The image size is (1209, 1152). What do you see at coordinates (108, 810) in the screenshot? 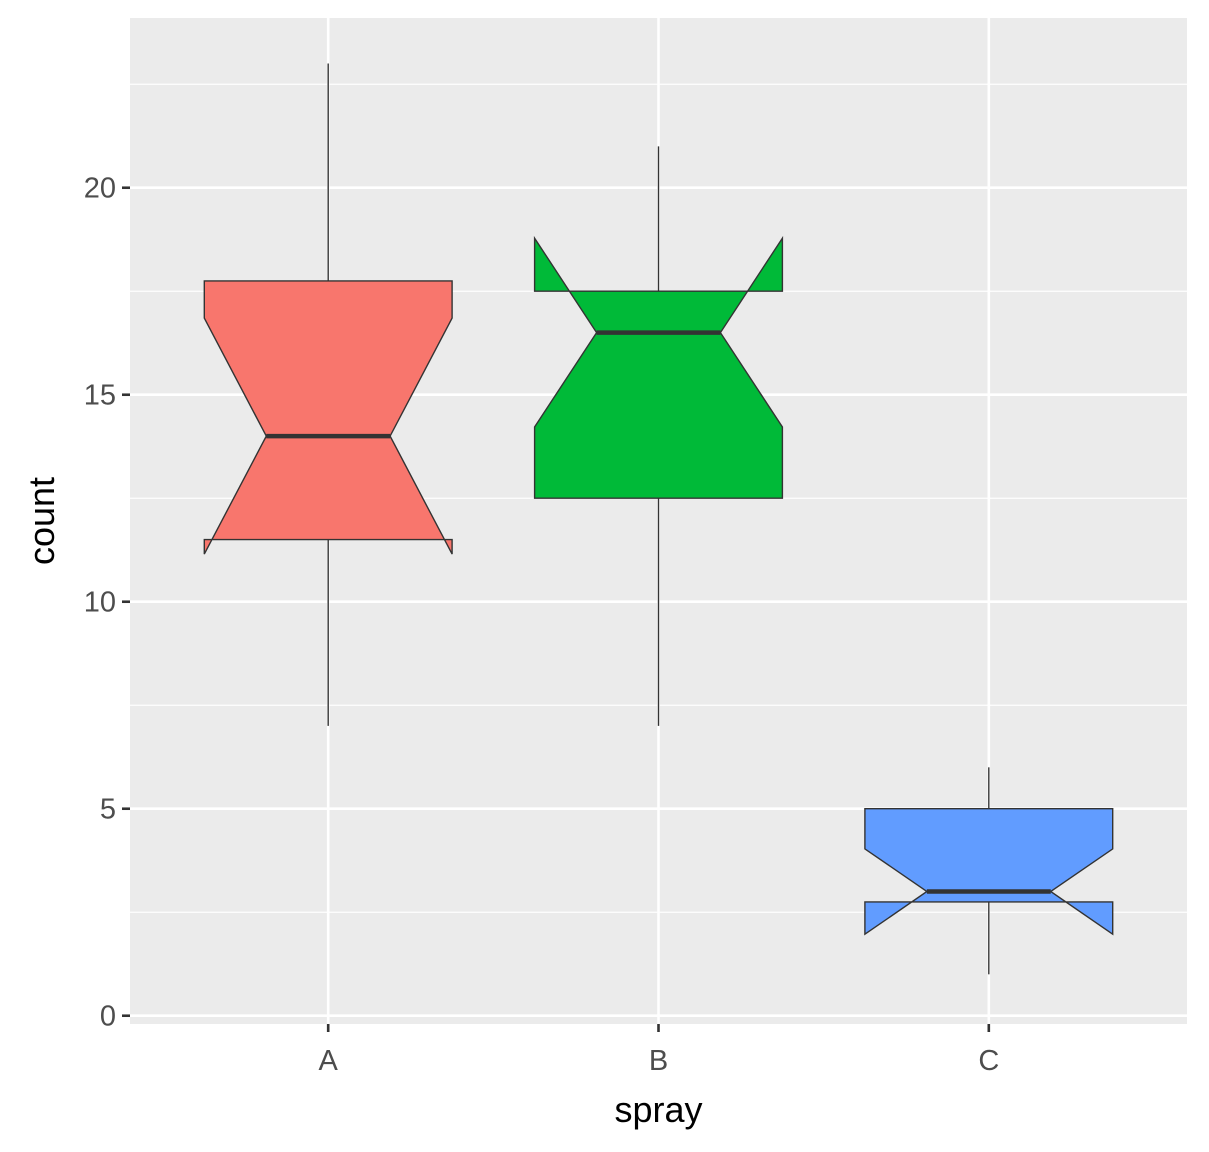
I see `y-tick-label: 5` at bounding box center [108, 810].